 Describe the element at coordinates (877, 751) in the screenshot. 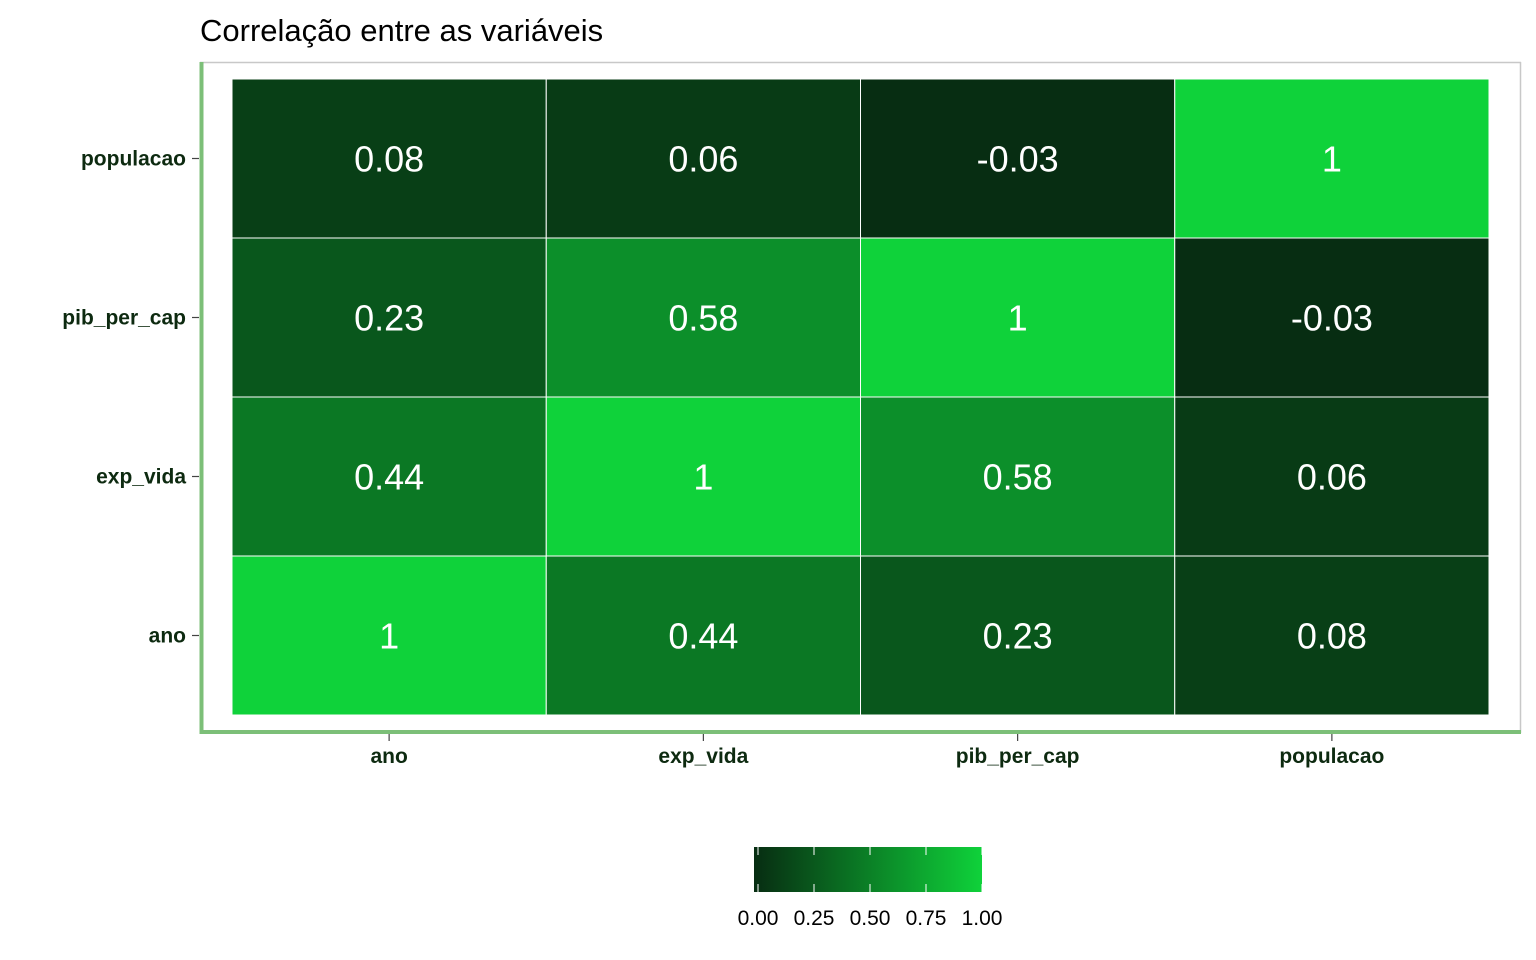

I see `x-axis: ano exp_vida pib_per_cap populacao` at that location.